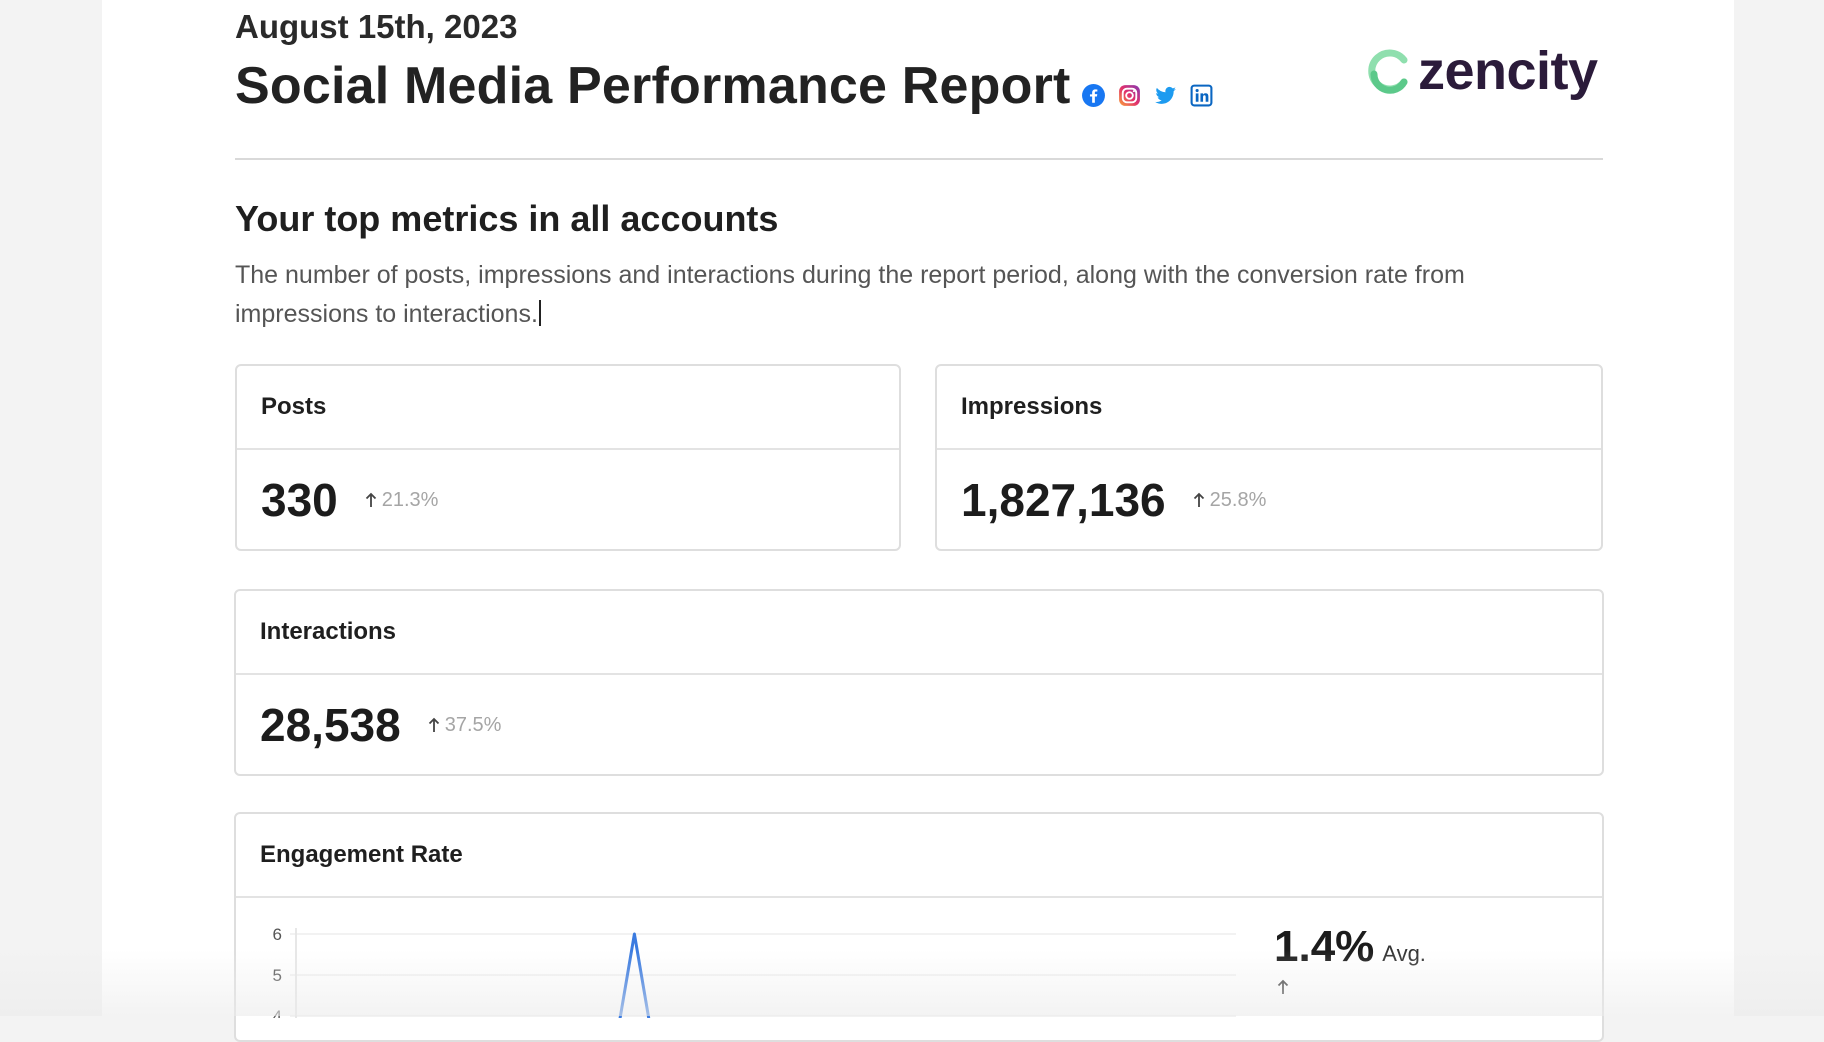  What do you see at coordinates (1238, 499) in the screenshot?
I see `impressions-delta-value: 25.8%` at bounding box center [1238, 499].